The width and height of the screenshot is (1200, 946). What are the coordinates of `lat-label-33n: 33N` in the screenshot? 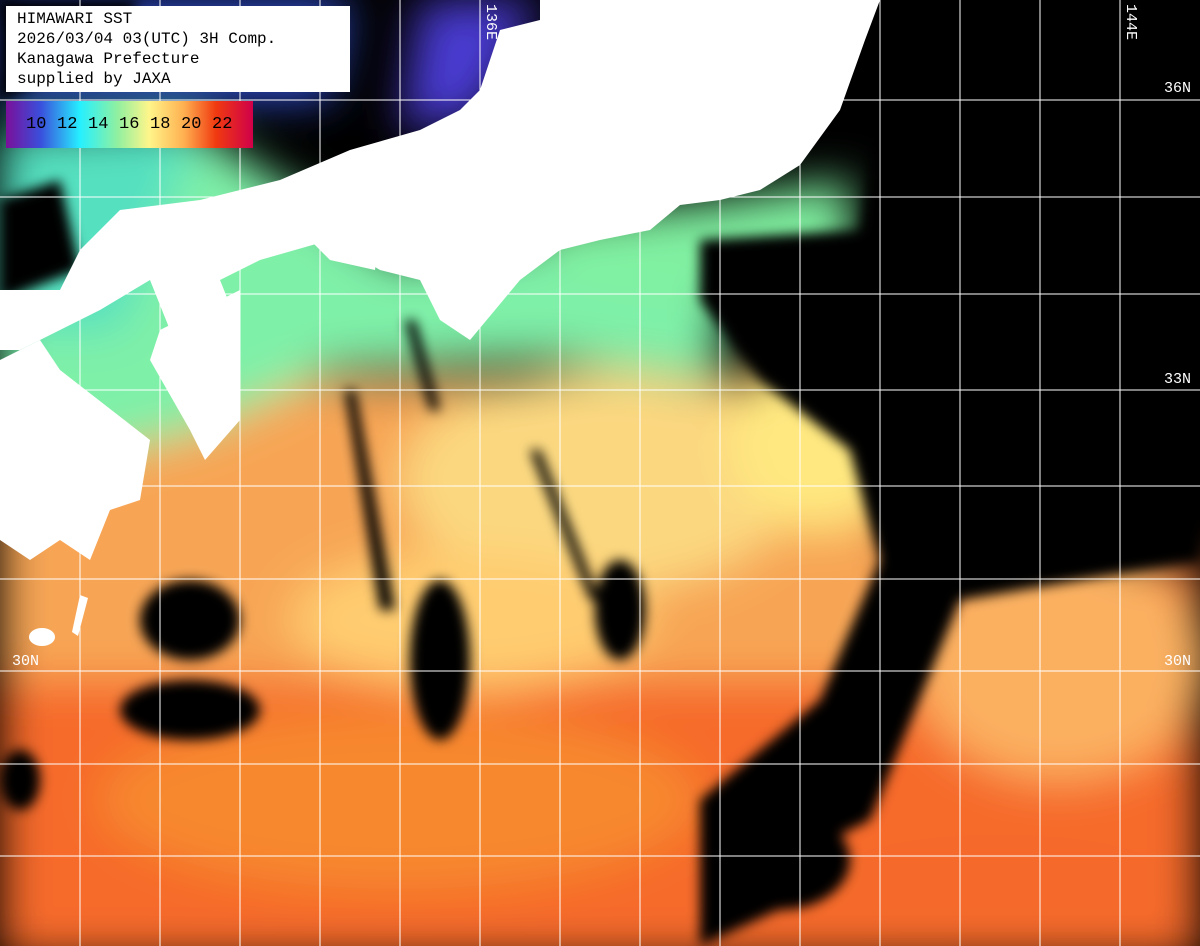 It's located at (1178, 379).